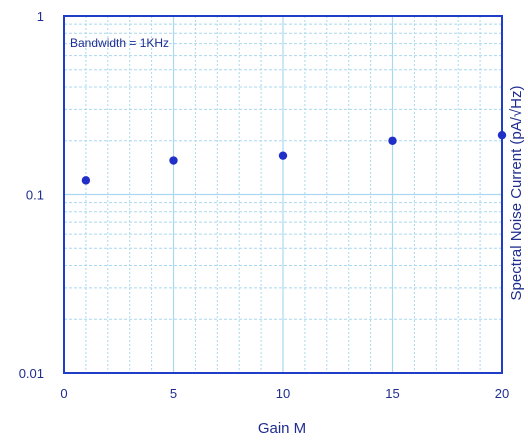  What do you see at coordinates (119, 43) in the screenshot?
I see `bandwidth-annotation: Bandwidth = 1KHz` at bounding box center [119, 43].